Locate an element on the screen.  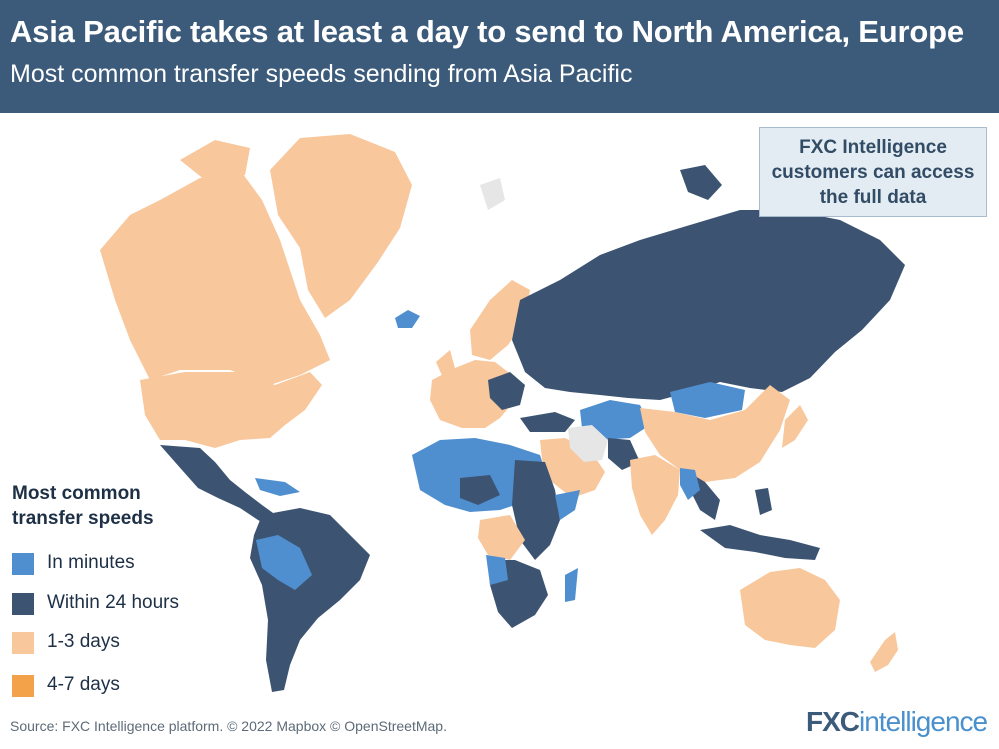
legend-title: Most common transfer speeds is located at coordinates (92, 506).